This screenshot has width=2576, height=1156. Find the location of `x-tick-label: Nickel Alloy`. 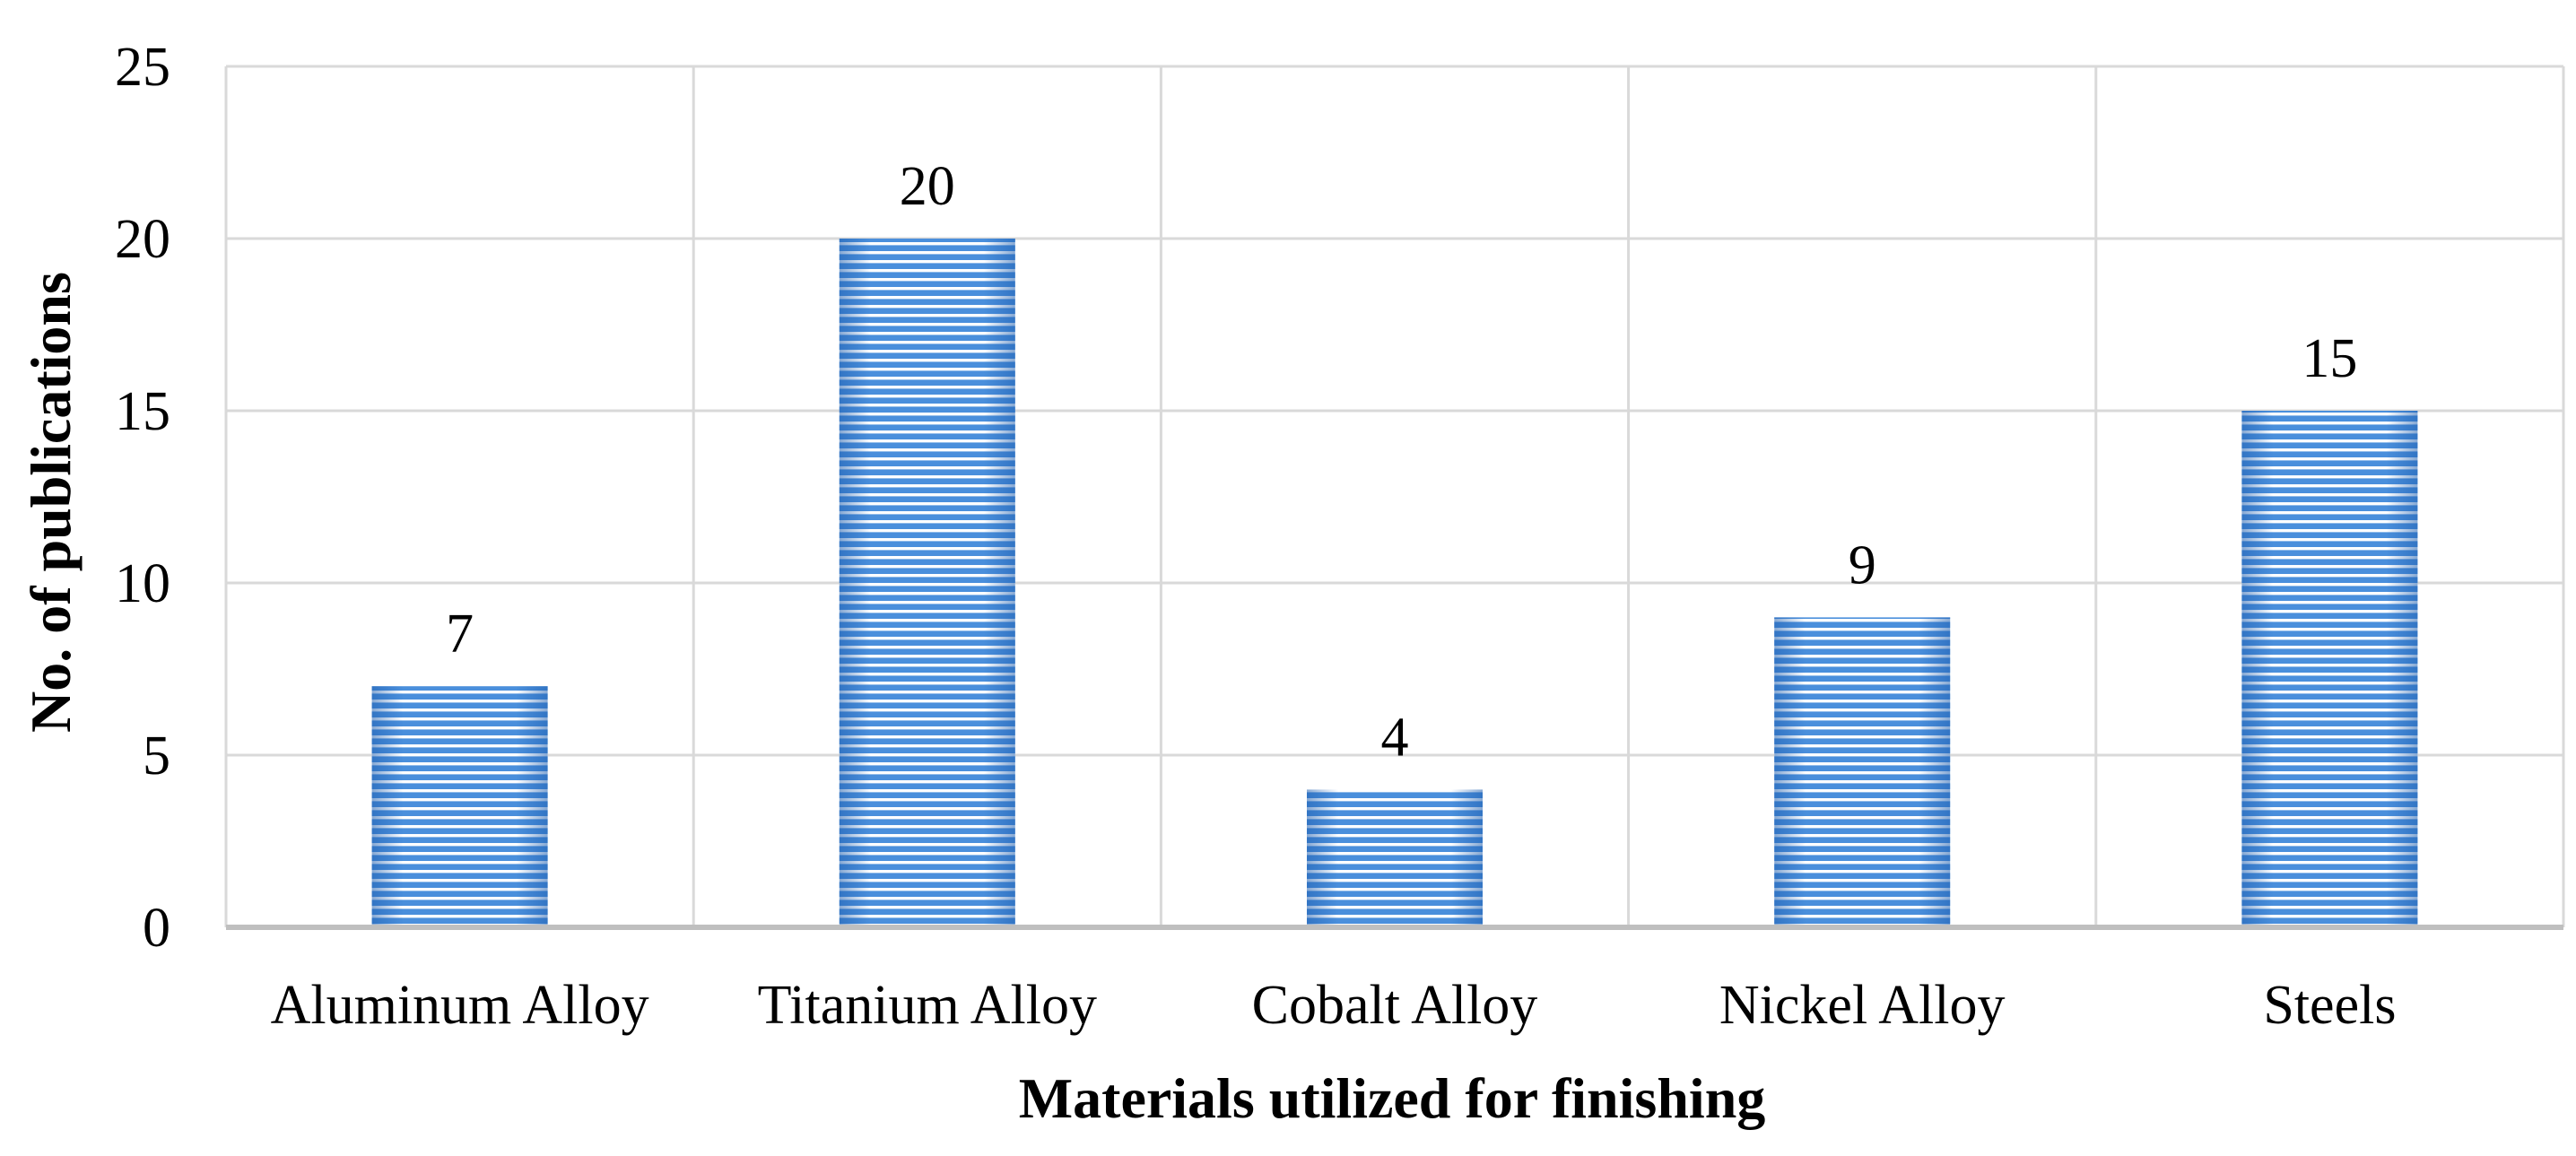

x-tick-label: Nickel Alloy is located at coordinates (1862, 1005).